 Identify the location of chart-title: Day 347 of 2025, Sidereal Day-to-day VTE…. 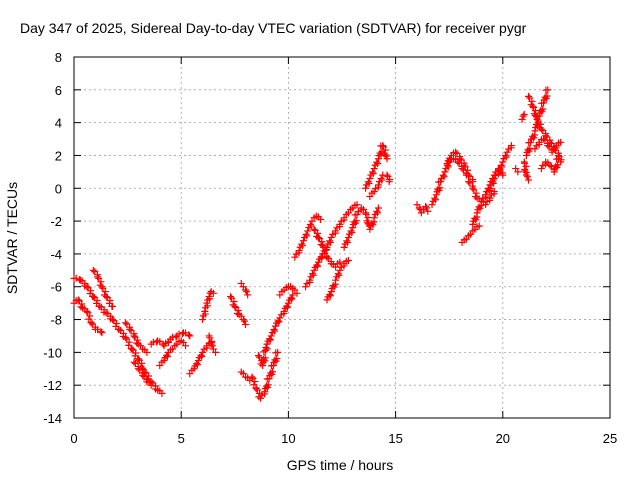
(273, 28).